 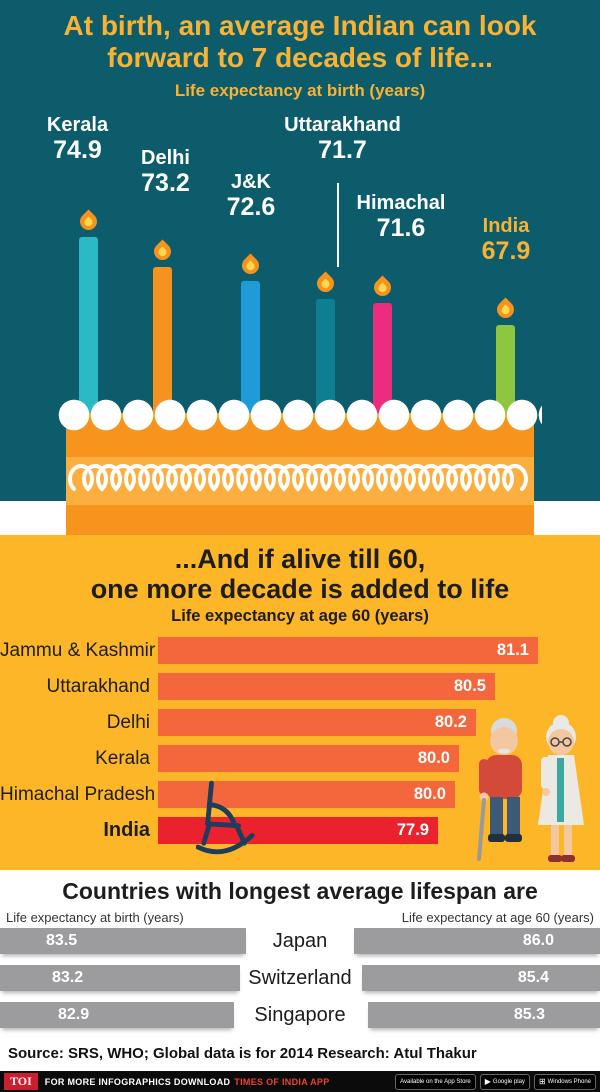 I want to click on candle-label-kerala: Kerala 74.9, so click(x=77, y=139).